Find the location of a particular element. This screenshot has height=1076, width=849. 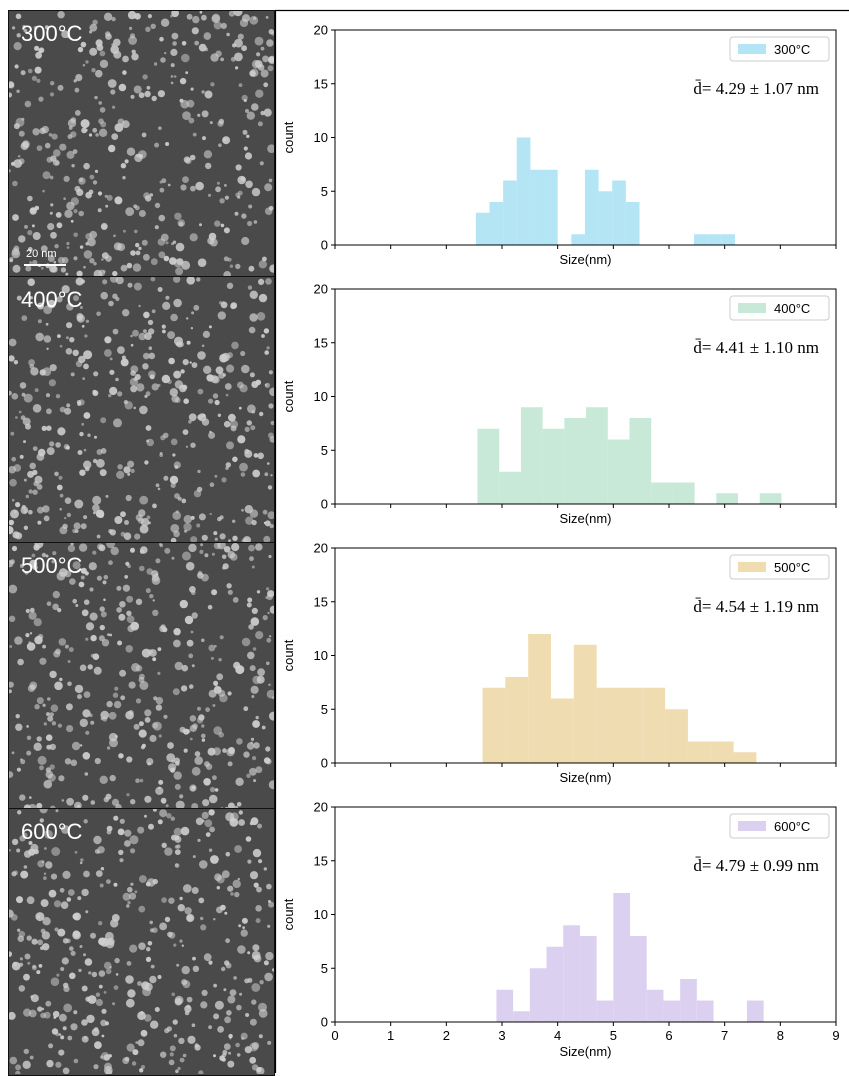

scale-bar is located at coordinates (45, 265).